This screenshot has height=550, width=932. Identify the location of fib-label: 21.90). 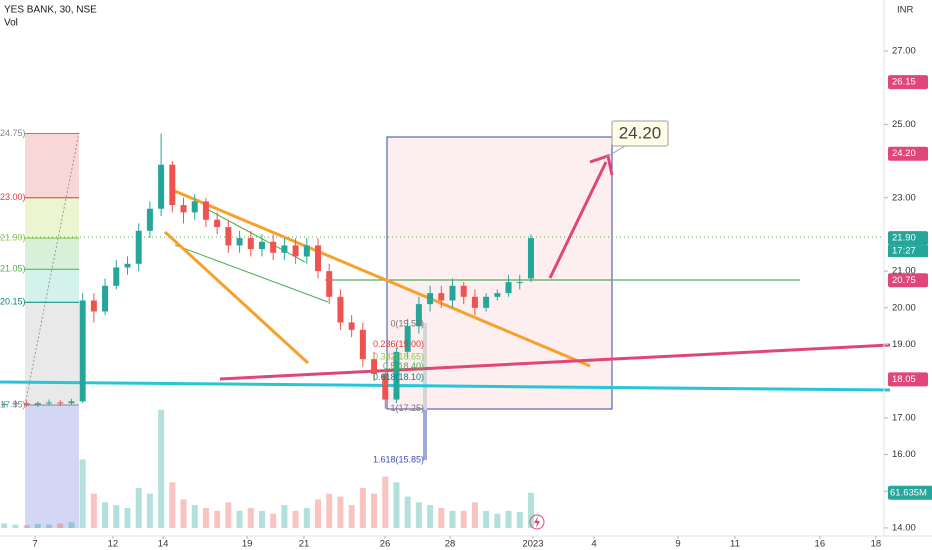
(13, 237).